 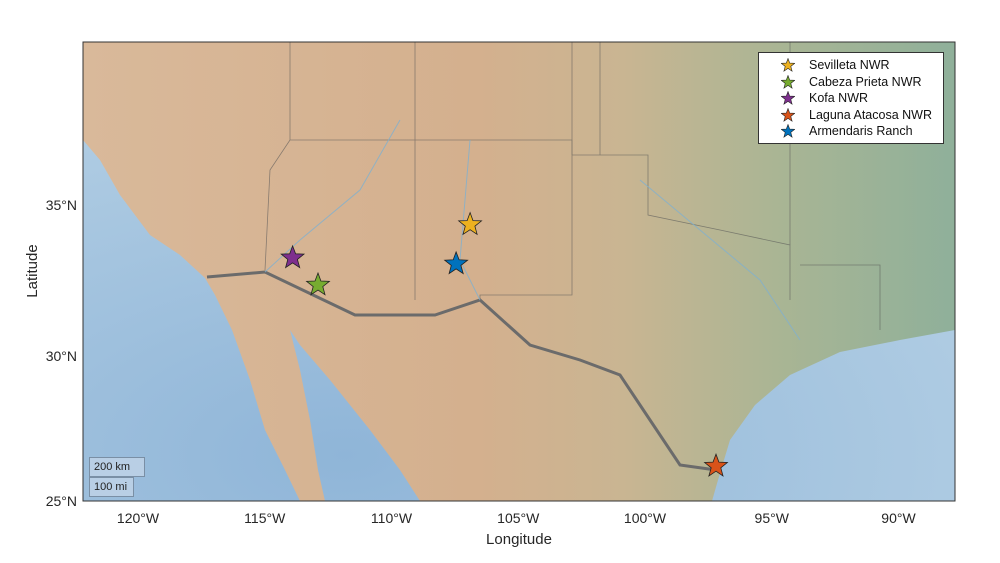 I want to click on legend-item: Cabeza Prieta NWR, so click(x=851, y=82).